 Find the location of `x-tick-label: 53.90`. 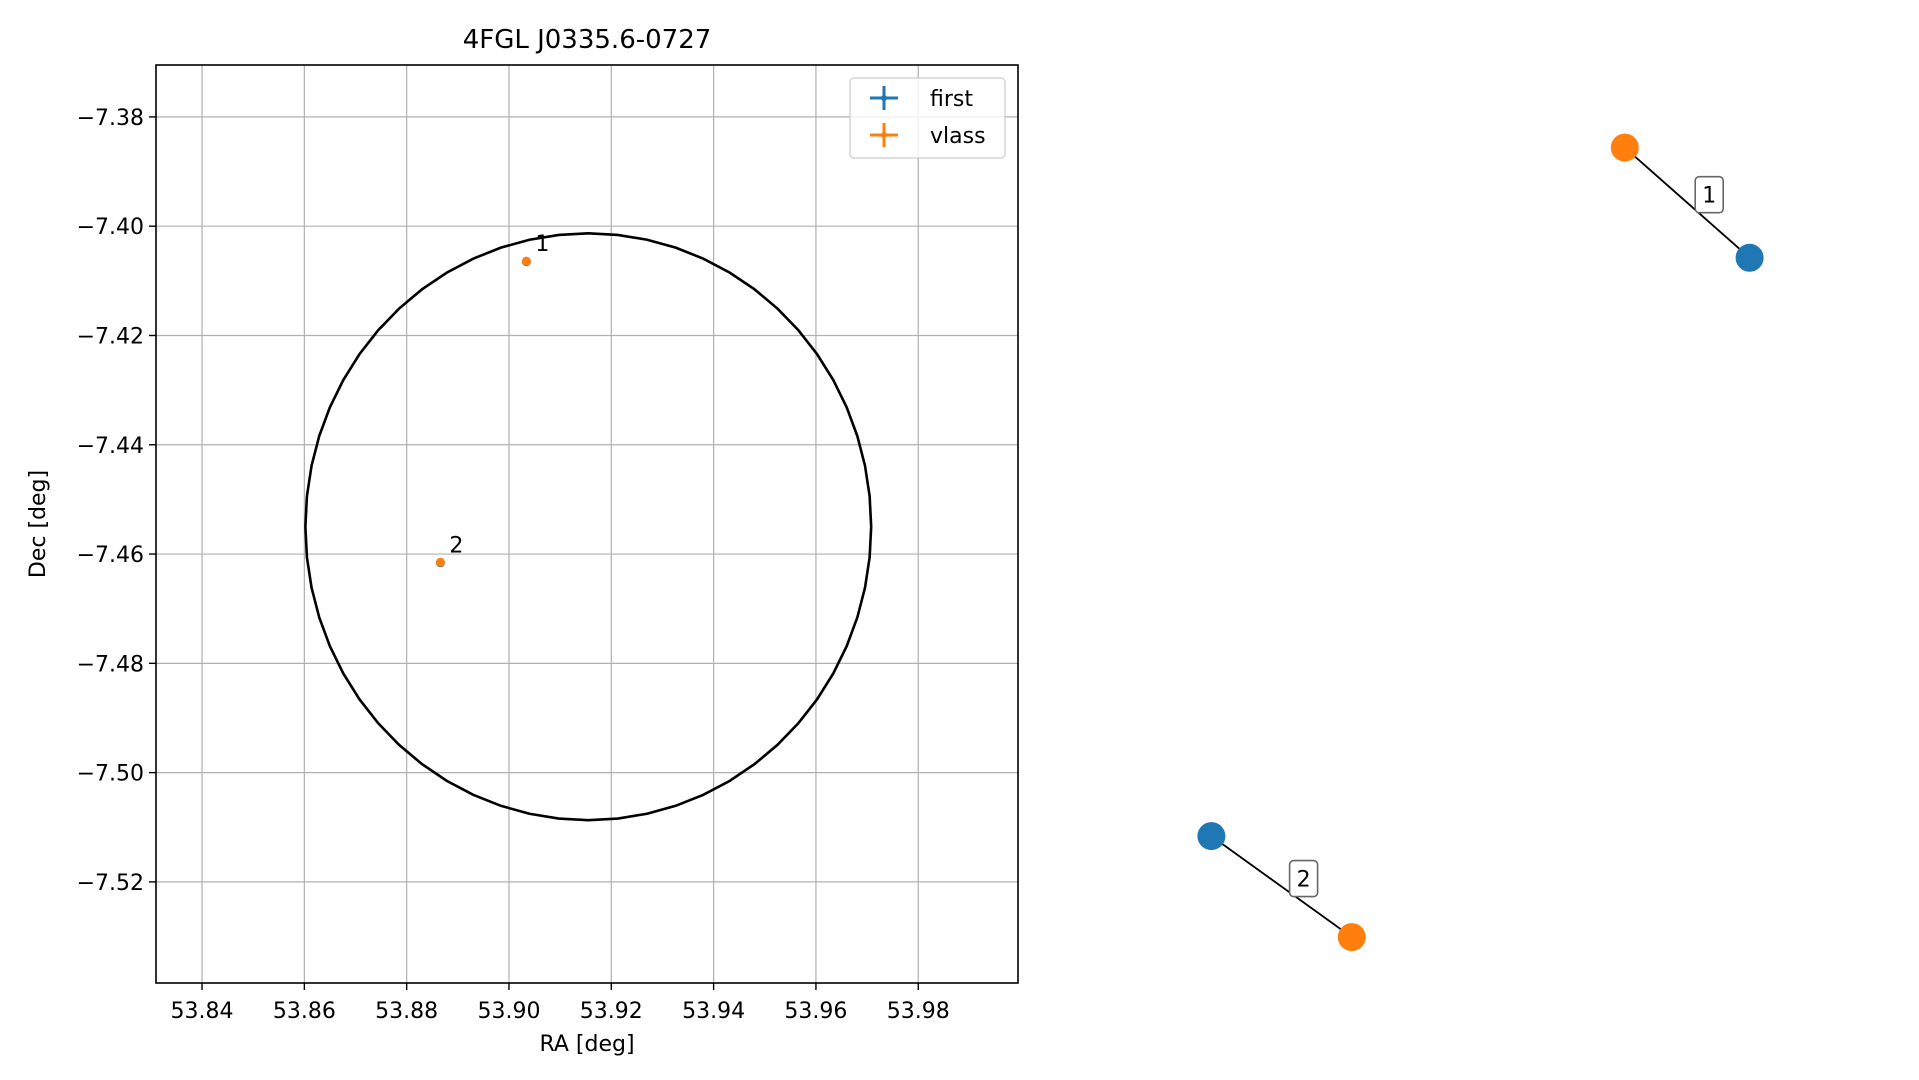

x-tick-label: 53.90 is located at coordinates (508, 1011).